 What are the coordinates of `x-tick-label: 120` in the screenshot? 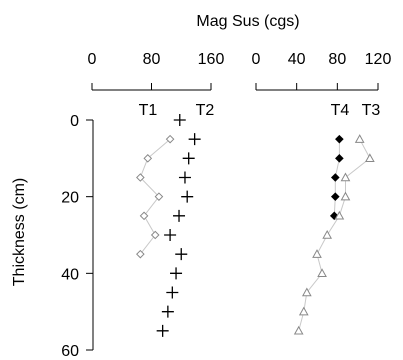 It's located at (378, 59).